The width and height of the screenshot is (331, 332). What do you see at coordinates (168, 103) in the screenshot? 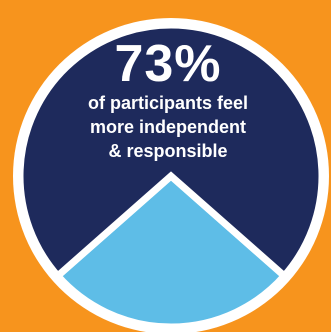
I see `caption-line-1: of participants feel` at bounding box center [168, 103].